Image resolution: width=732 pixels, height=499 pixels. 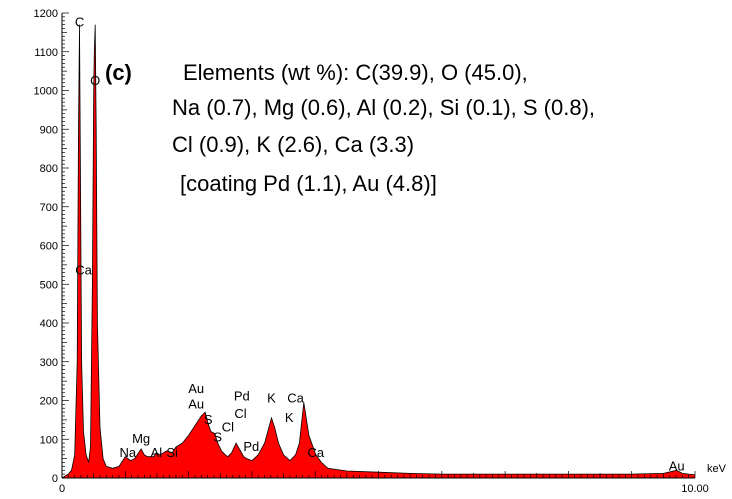 What do you see at coordinates (49, 402) in the screenshot?
I see `y-tick-label: 200` at bounding box center [49, 402].